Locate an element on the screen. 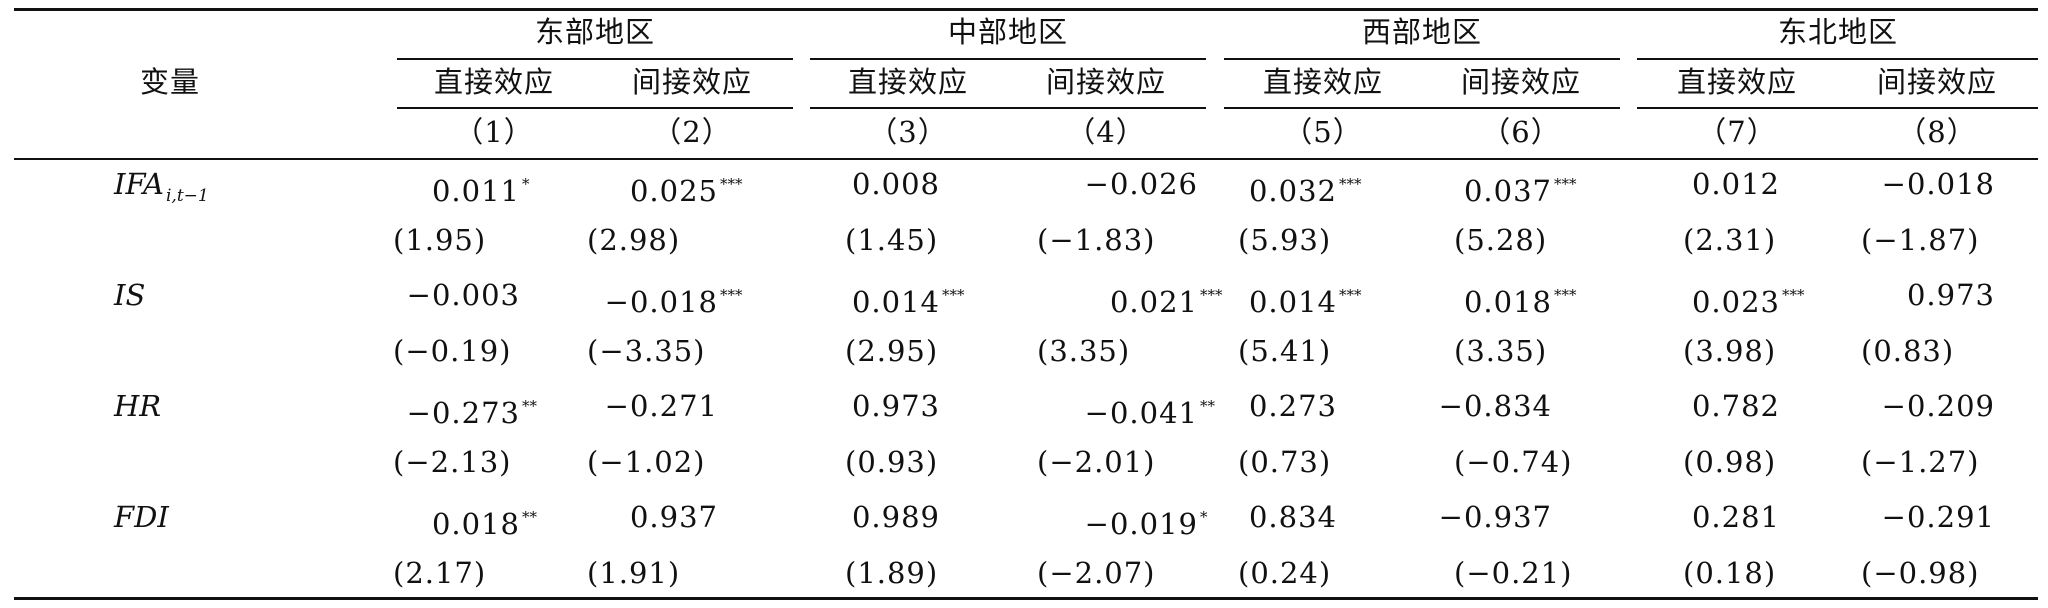 The width and height of the screenshot is (2048, 608). coefficient-cell: −0.209 is located at coordinates (1938, 406).